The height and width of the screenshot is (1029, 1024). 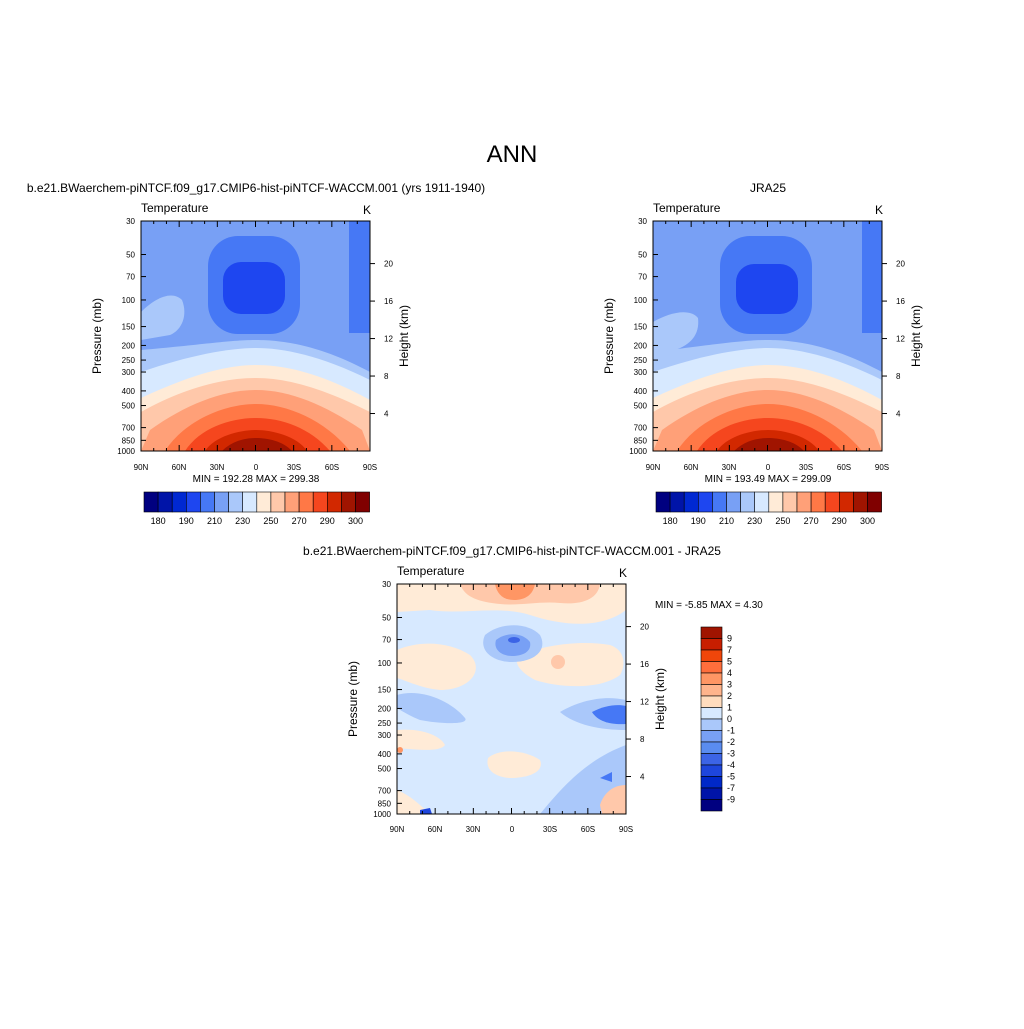 I want to click on colorbar-label: 250, so click(x=270, y=521).